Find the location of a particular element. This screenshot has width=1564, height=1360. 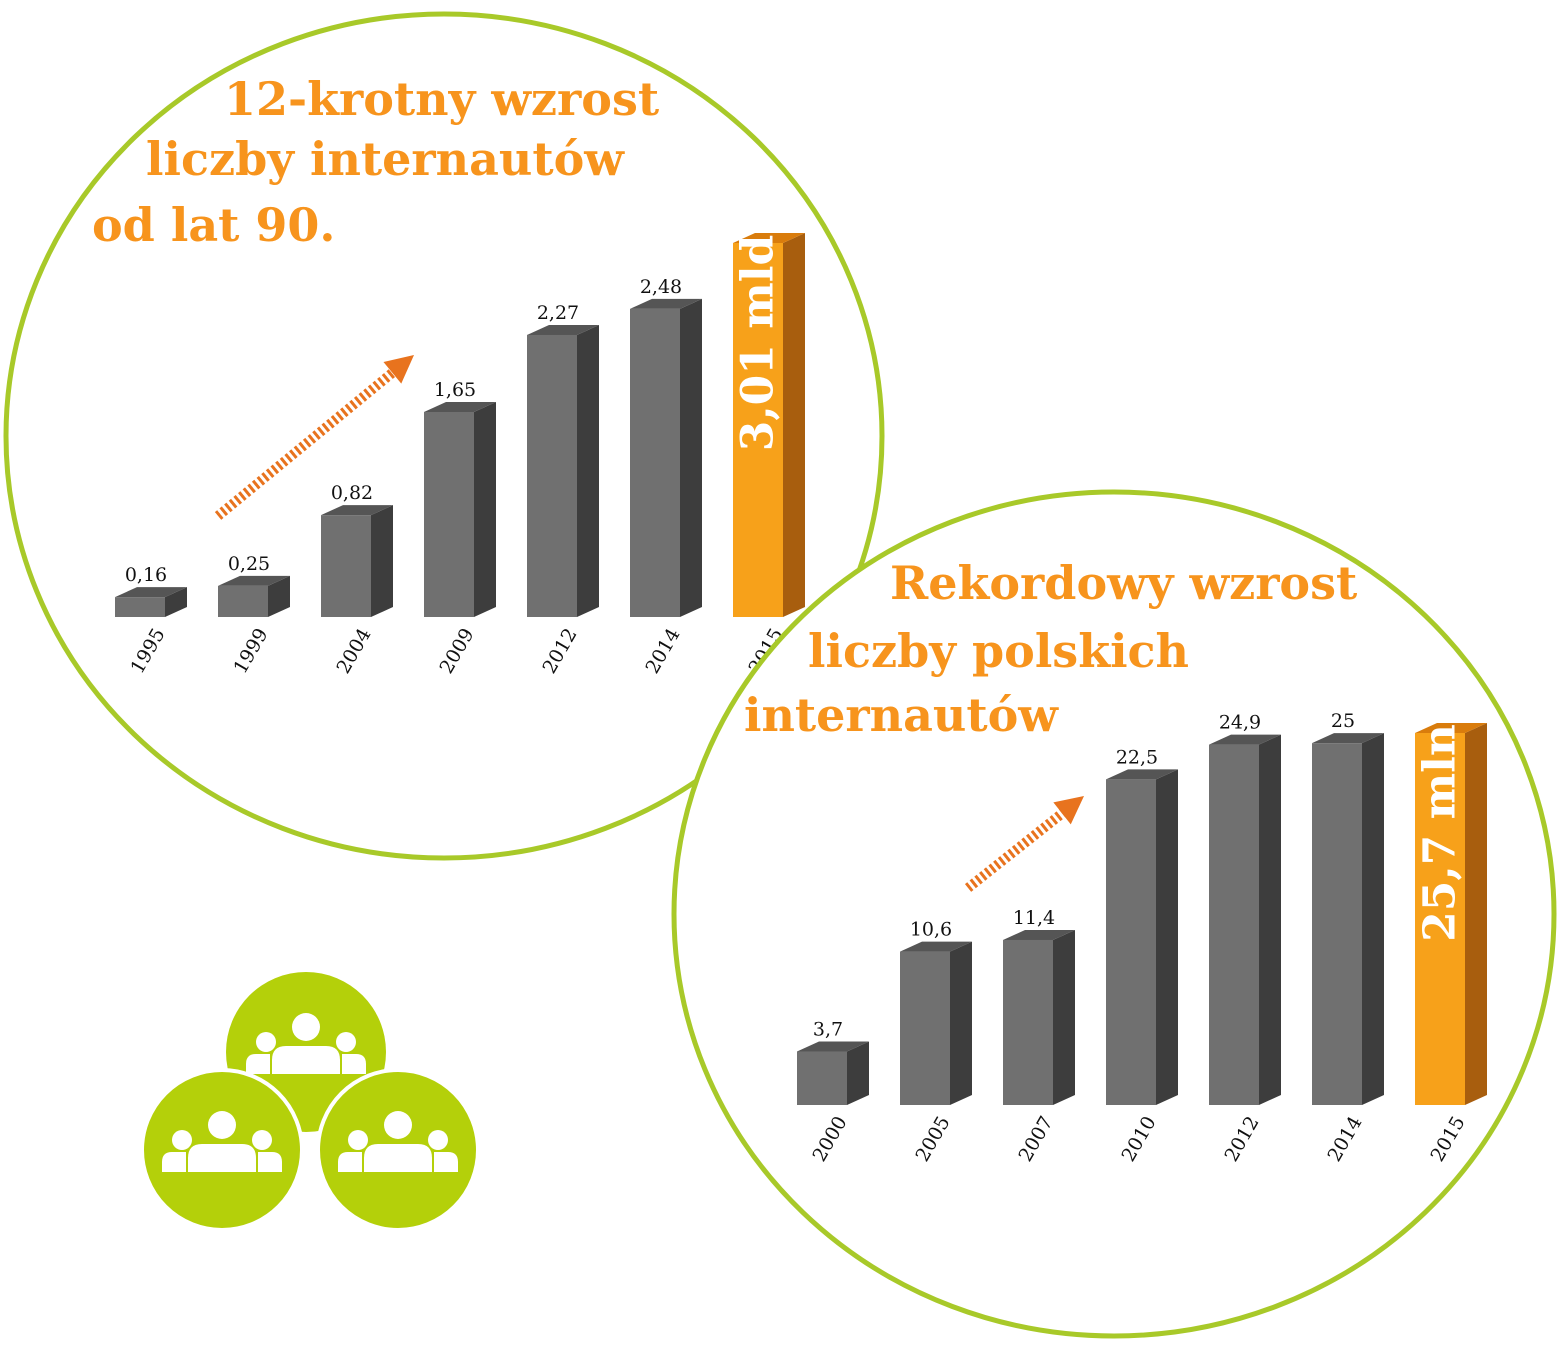

poland-title-line-1: Rekordowy wzrost is located at coordinates (1124, 583).